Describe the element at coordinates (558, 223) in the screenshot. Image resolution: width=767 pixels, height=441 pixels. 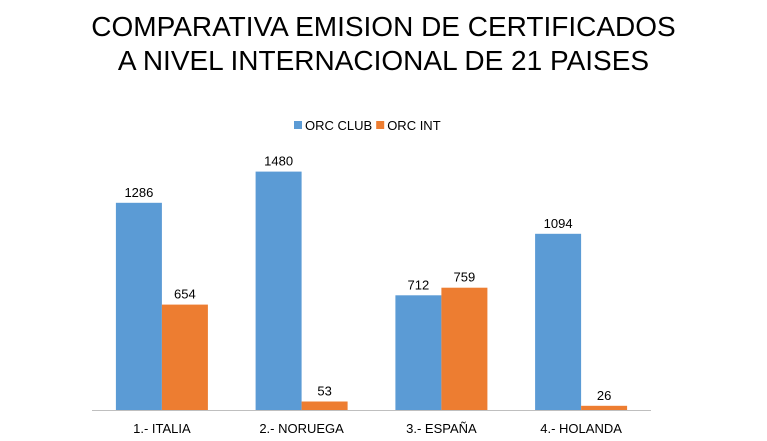
I see `data-label-orc-club-4-holanda: 1094` at that location.